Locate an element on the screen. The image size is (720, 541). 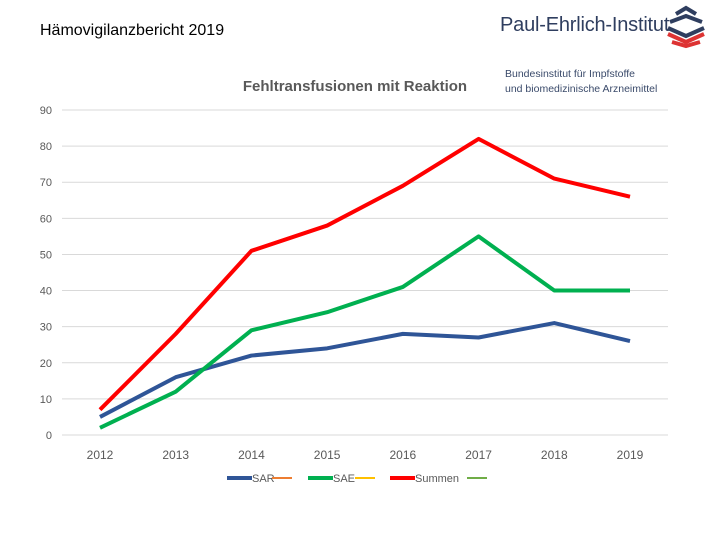
x-tick-label: 2017 is located at coordinates (478, 455).